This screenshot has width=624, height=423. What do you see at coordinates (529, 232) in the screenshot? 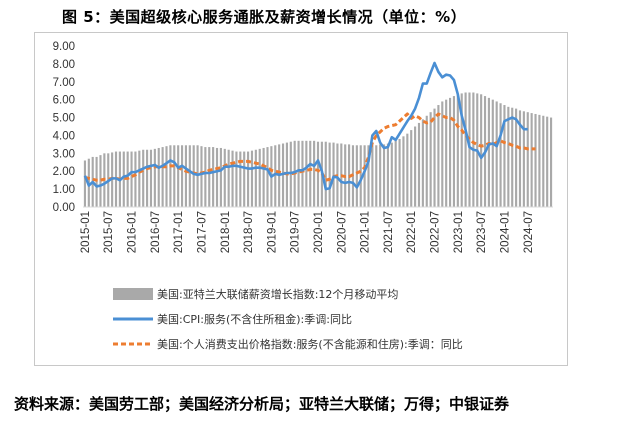
I see `x-tick-label: 2024-07` at bounding box center [529, 232].